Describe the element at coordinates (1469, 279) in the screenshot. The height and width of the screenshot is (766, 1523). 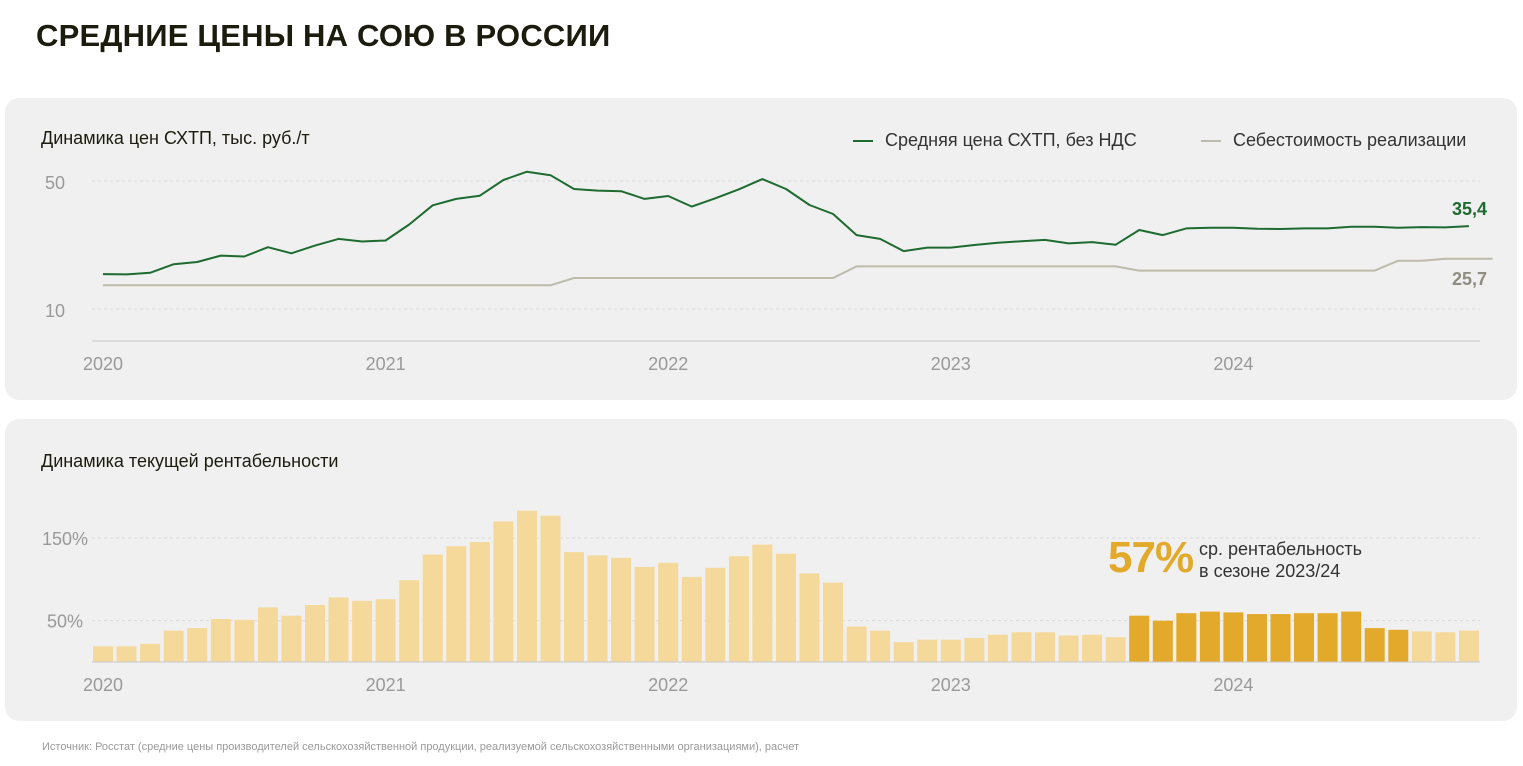
I see `cost-end-label: 25,7` at that location.